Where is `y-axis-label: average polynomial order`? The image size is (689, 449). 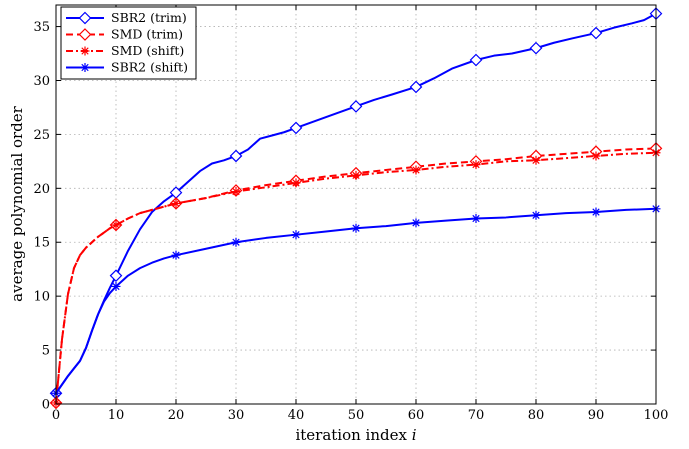
y-axis-label: average polynomial order is located at coordinates (17, 203).